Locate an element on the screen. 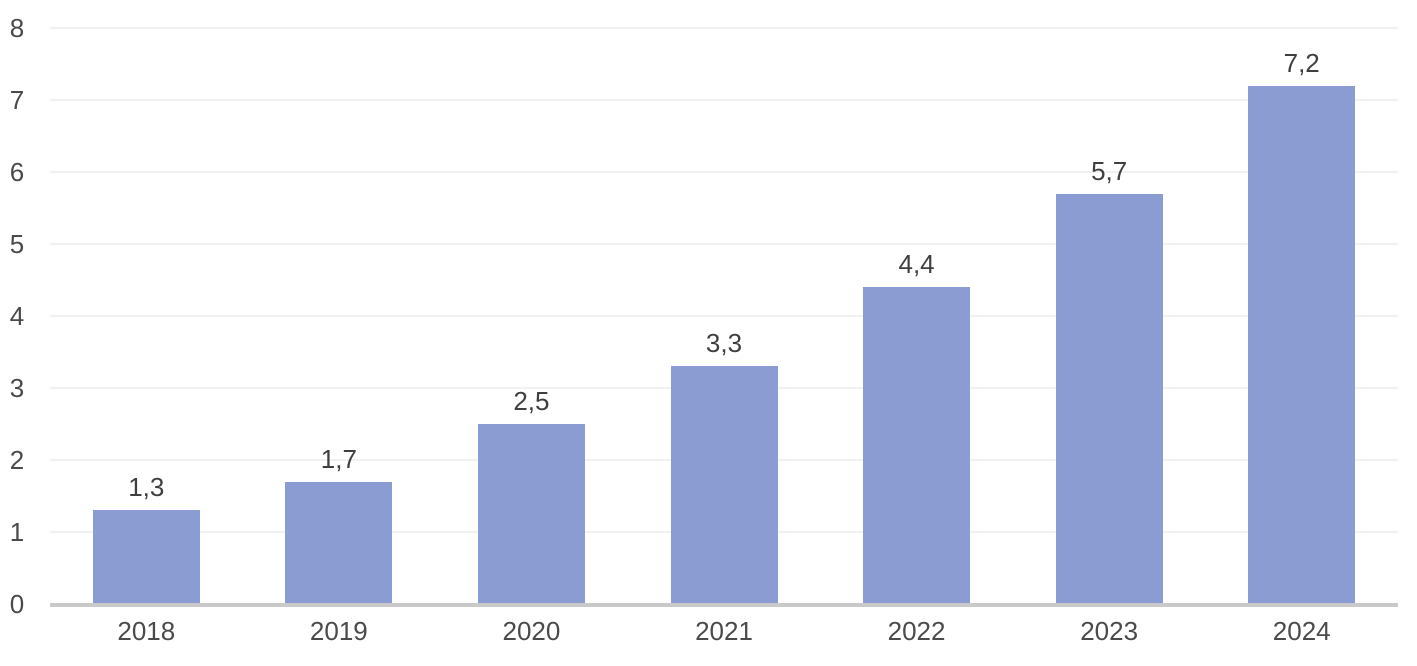 The height and width of the screenshot is (666, 1417). bar-value-label: 7,2 is located at coordinates (1301, 62).